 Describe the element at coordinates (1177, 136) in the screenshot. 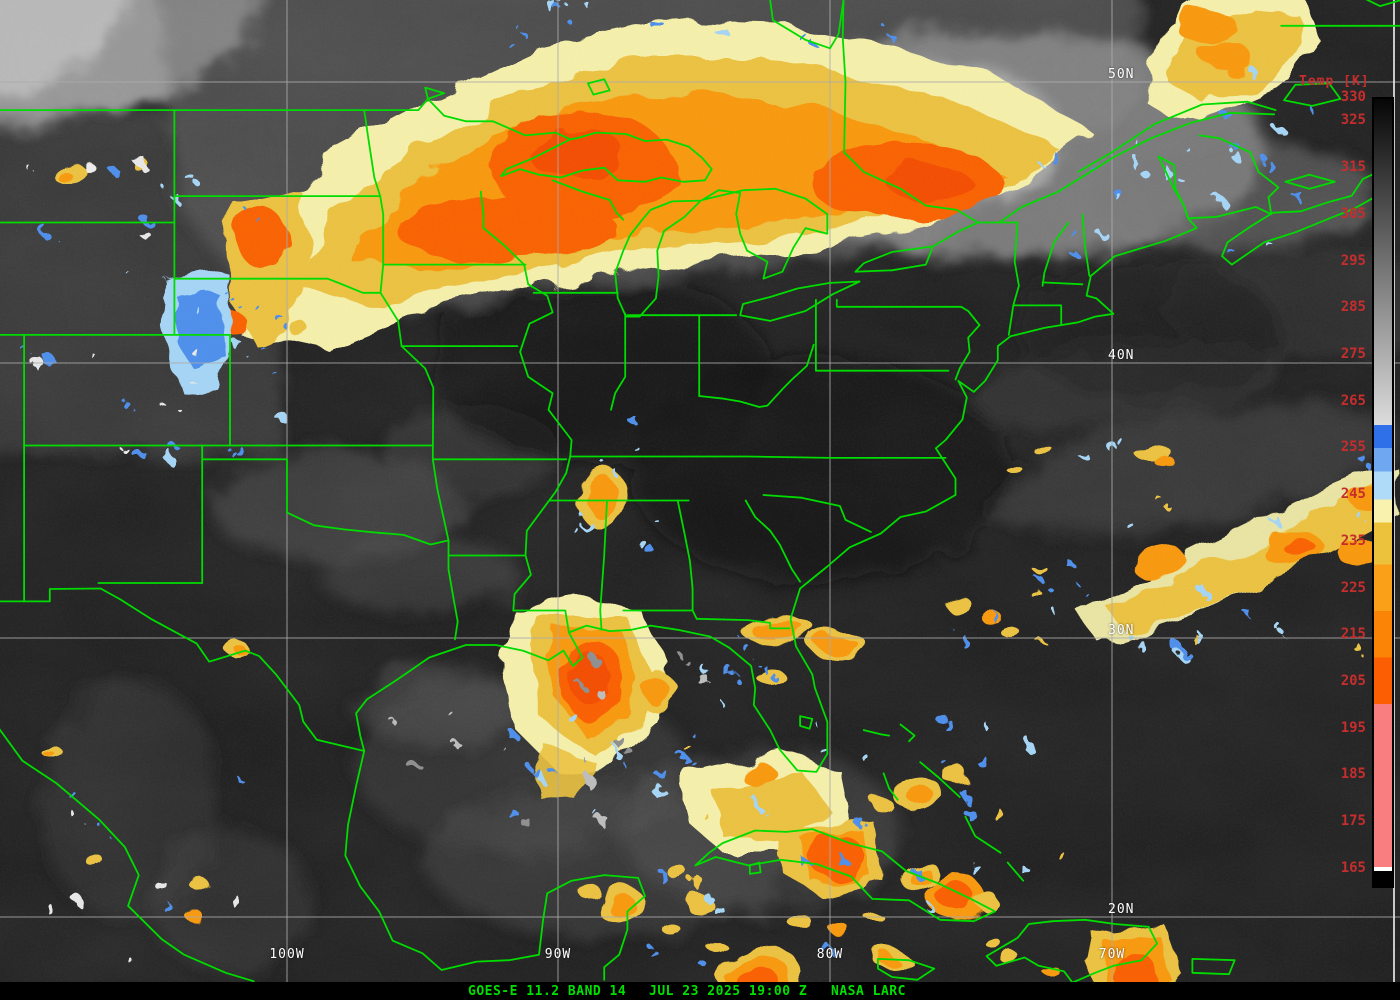

I see `boundary-st-lawrence-north-shore` at that location.